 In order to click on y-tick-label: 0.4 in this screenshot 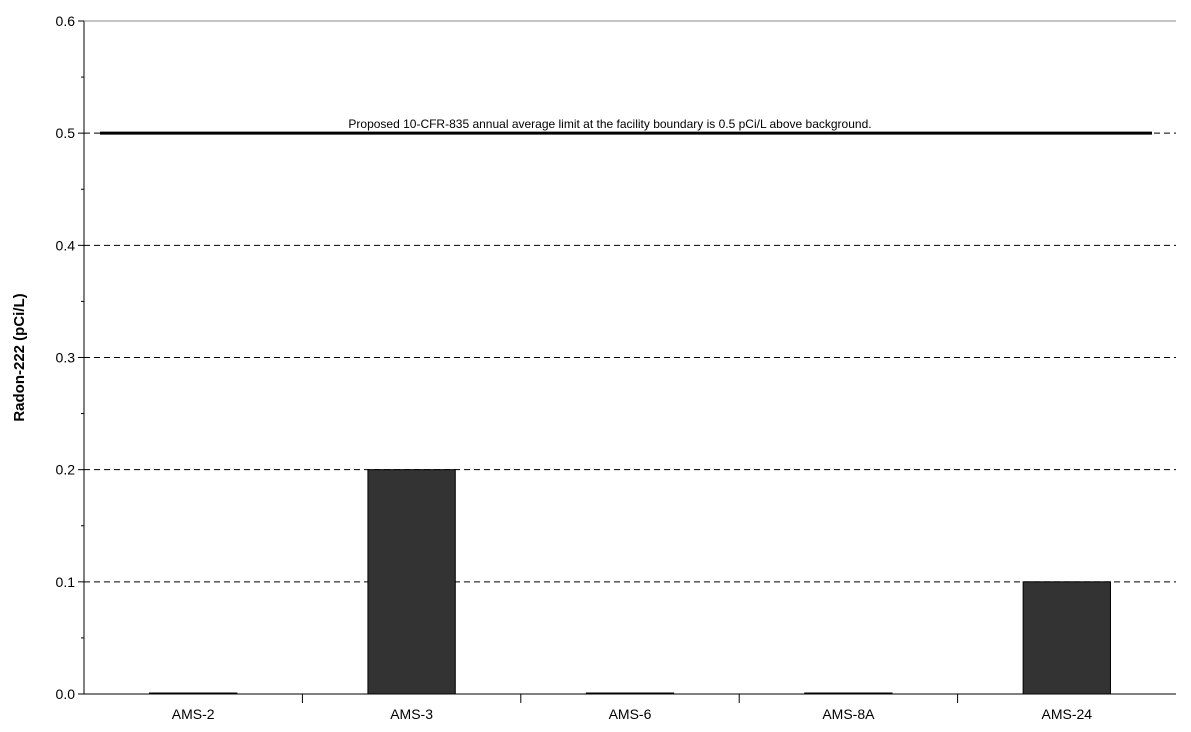, I will do `click(66, 245)`.